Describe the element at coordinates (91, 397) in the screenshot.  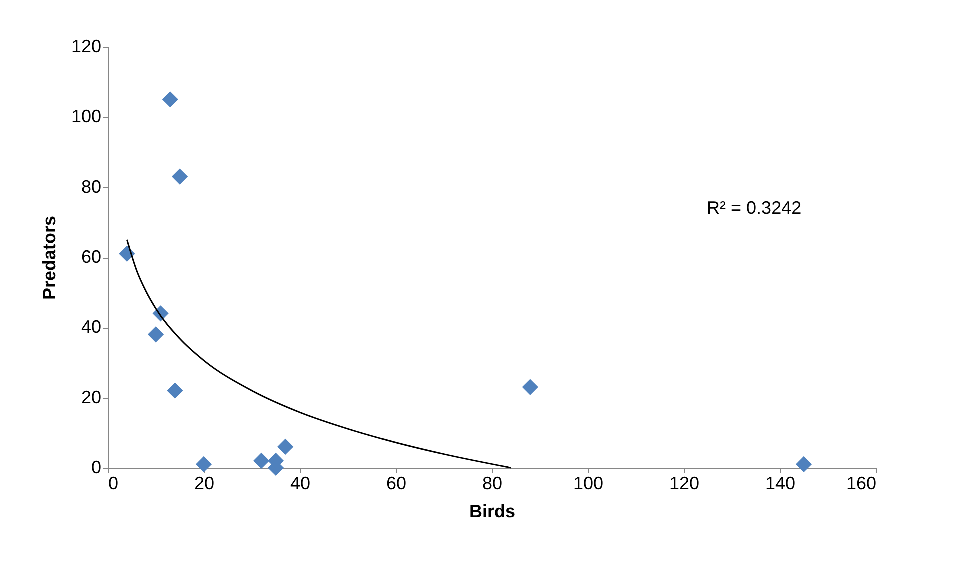
I see `y-tick-label: 20` at that location.